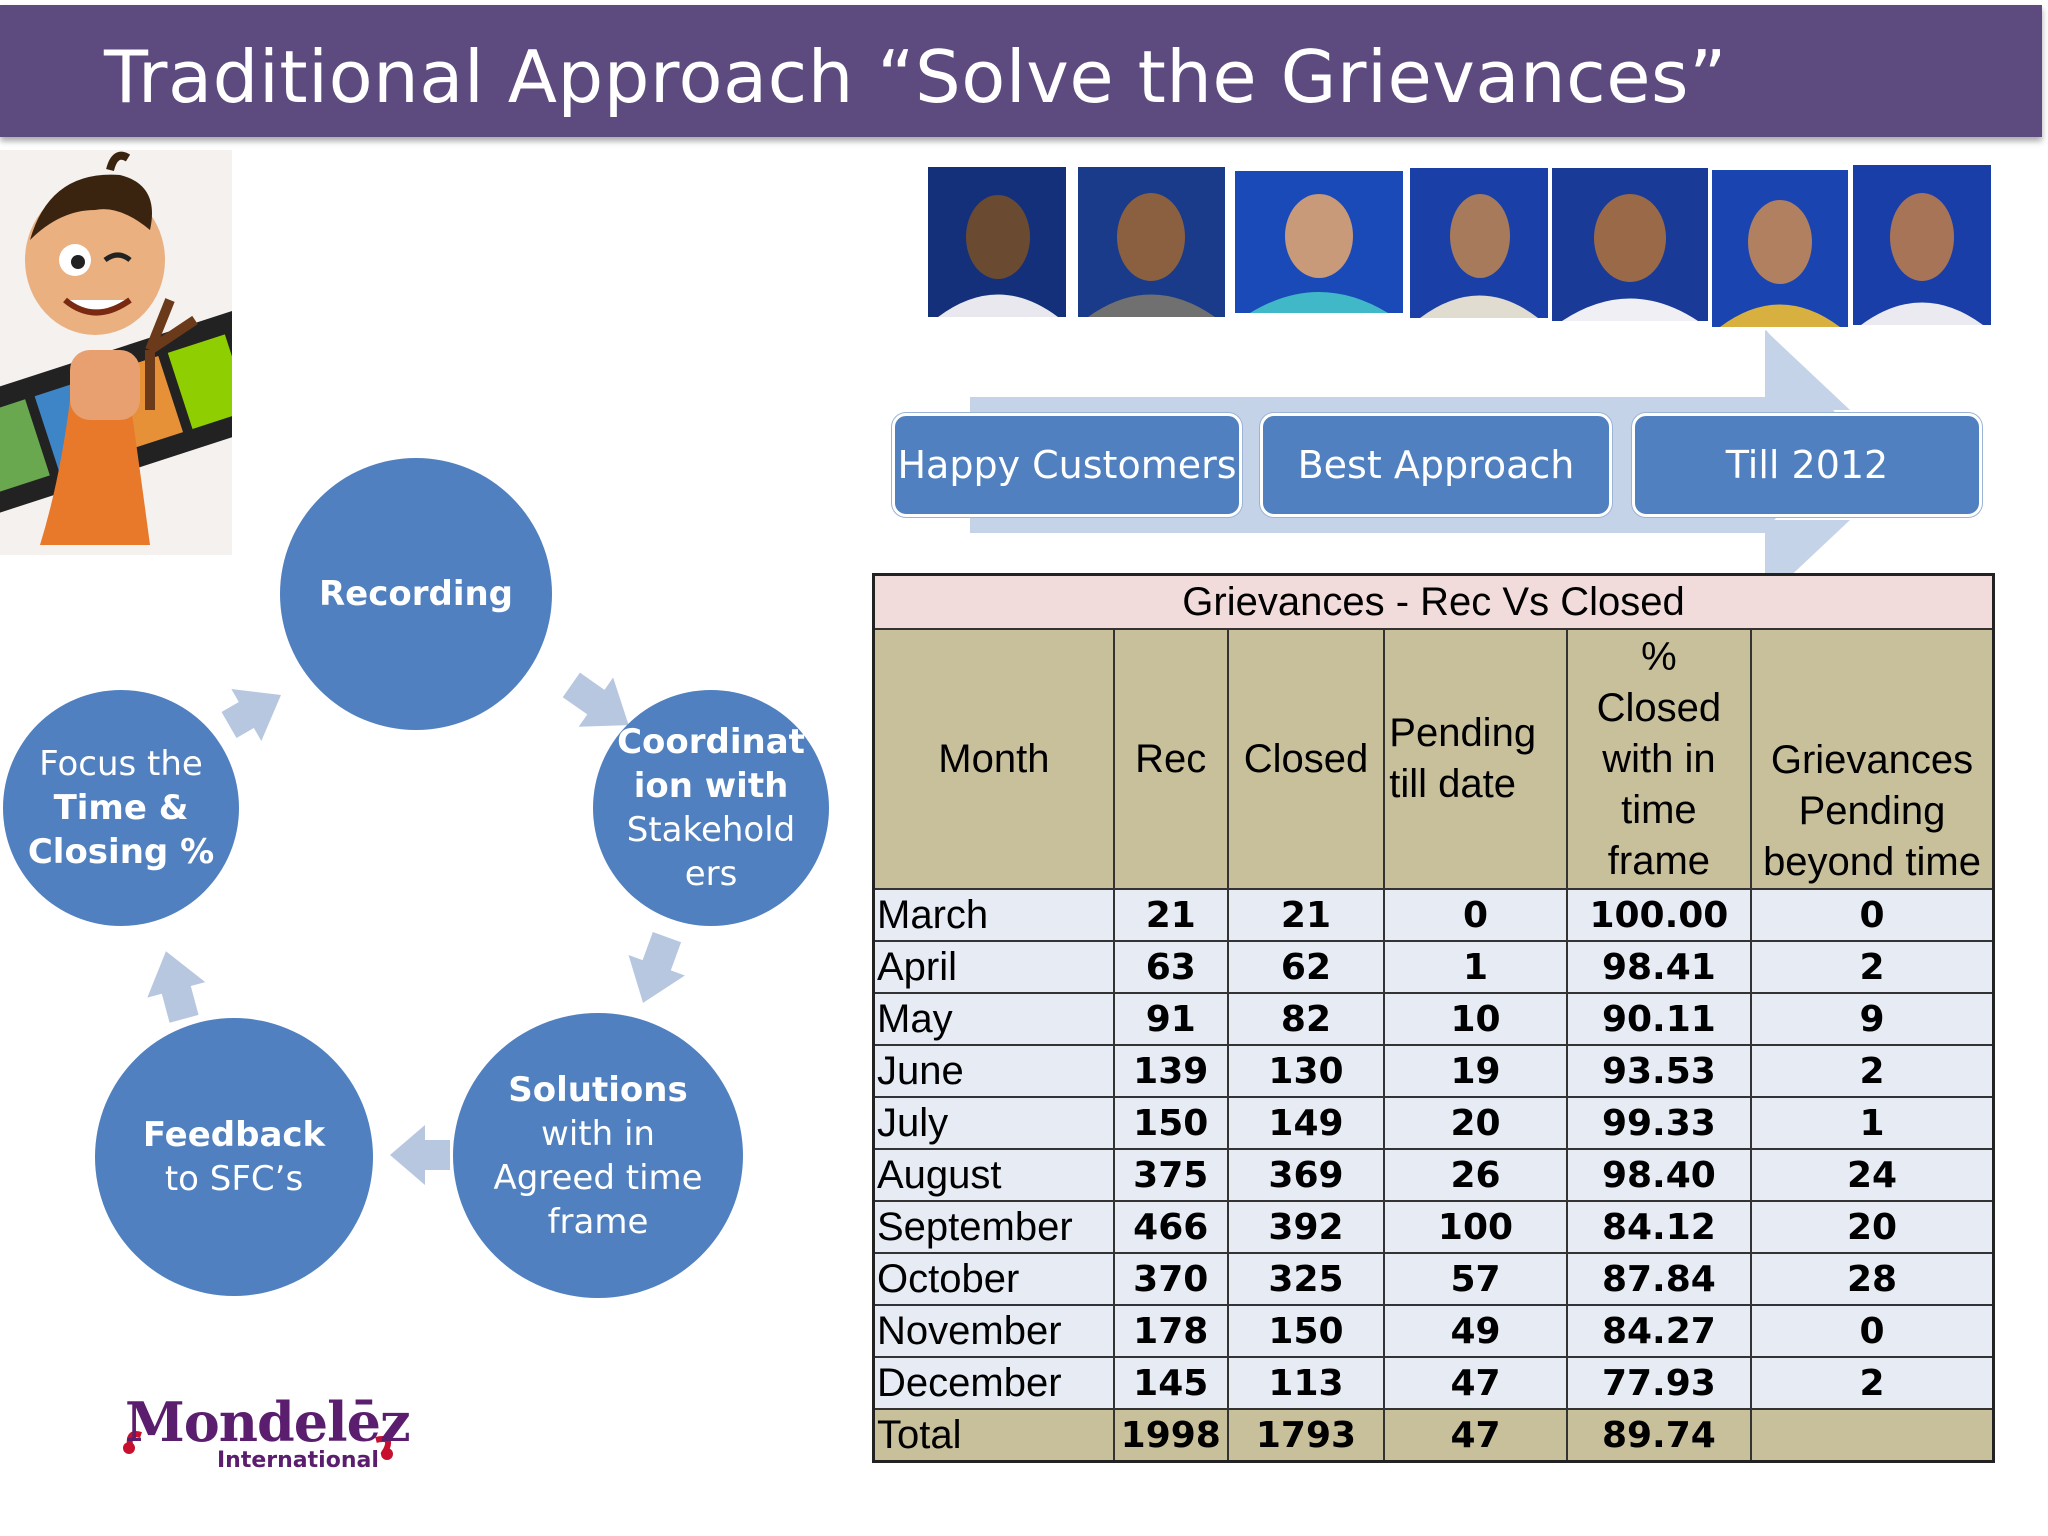 The width and height of the screenshot is (2048, 1536). Describe the element at coordinates (1659, 1175) in the screenshot. I see `cell-pct: 98.40` at that location.